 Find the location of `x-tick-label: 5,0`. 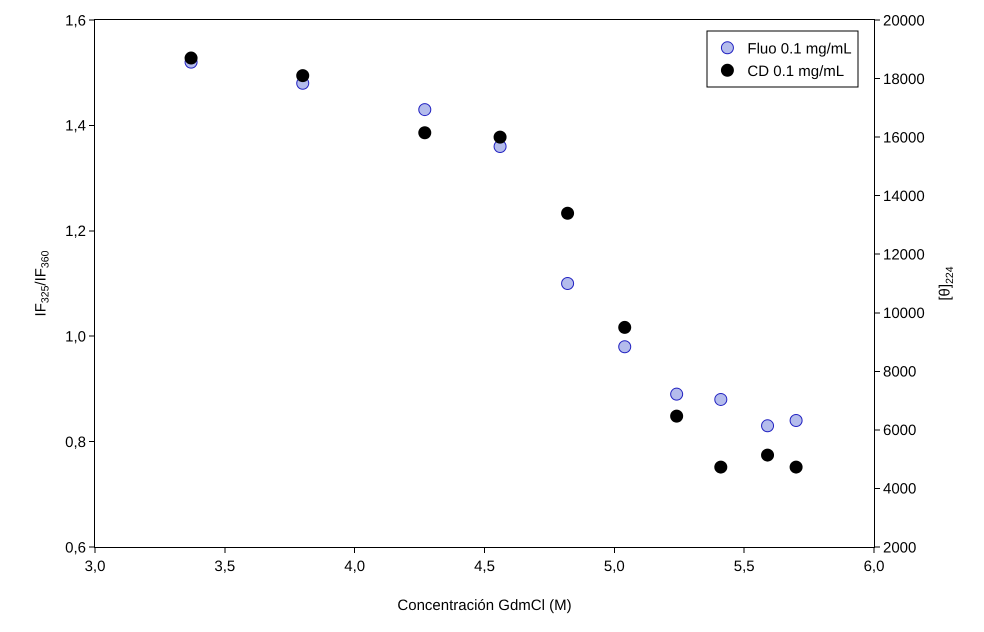

x-tick-label: 5,0 is located at coordinates (614, 566).